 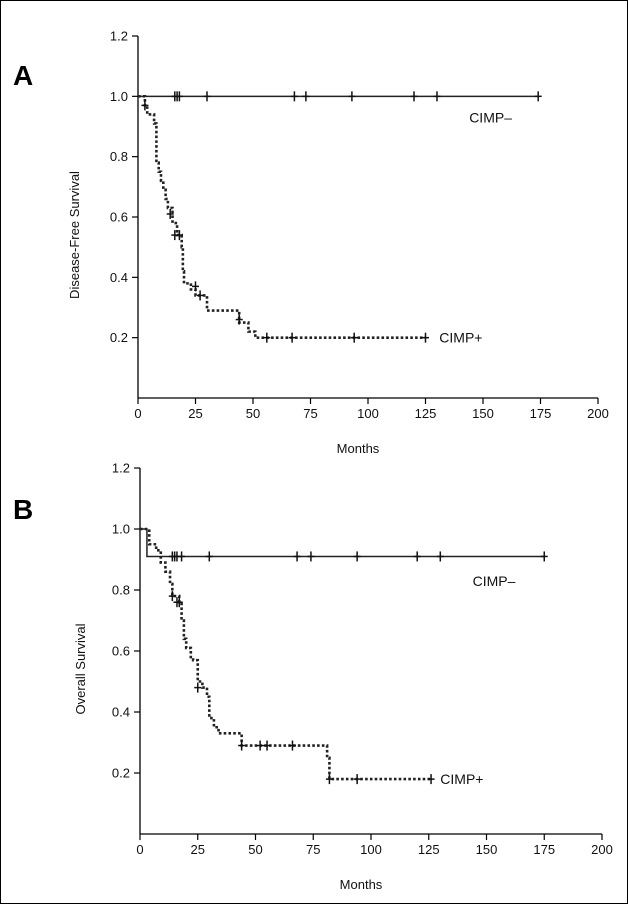 I want to click on panel-letter: A, so click(x=23, y=75).